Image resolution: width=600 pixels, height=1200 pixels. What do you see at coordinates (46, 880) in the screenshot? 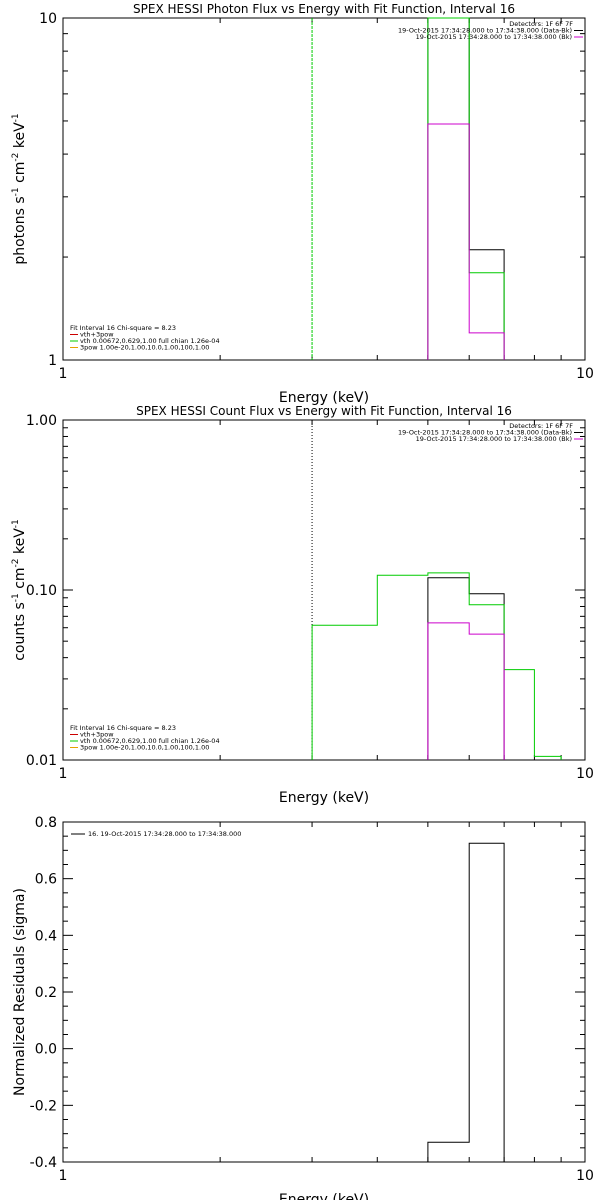
I see `y-tick-label: 0.6` at bounding box center [46, 880].